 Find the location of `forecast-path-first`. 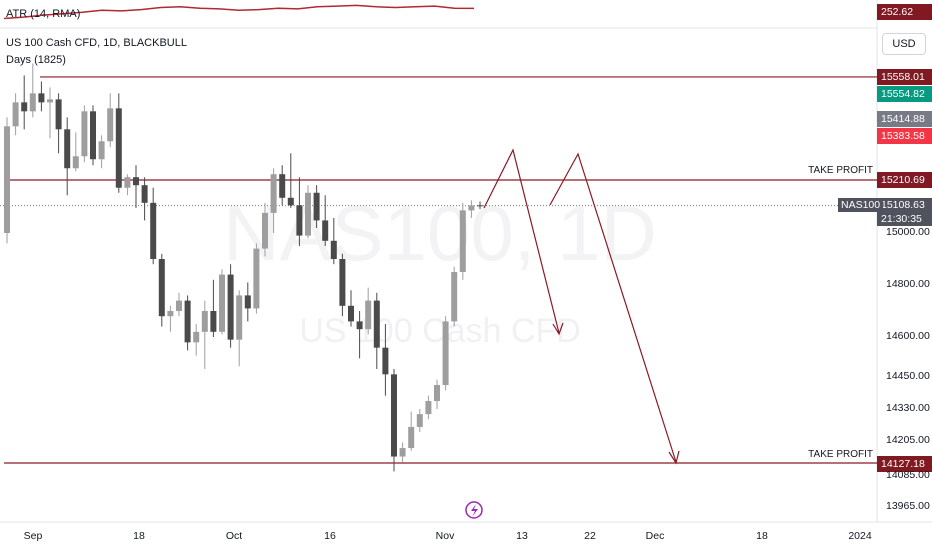

forecast-path-first is located at coordinates (521, 241).